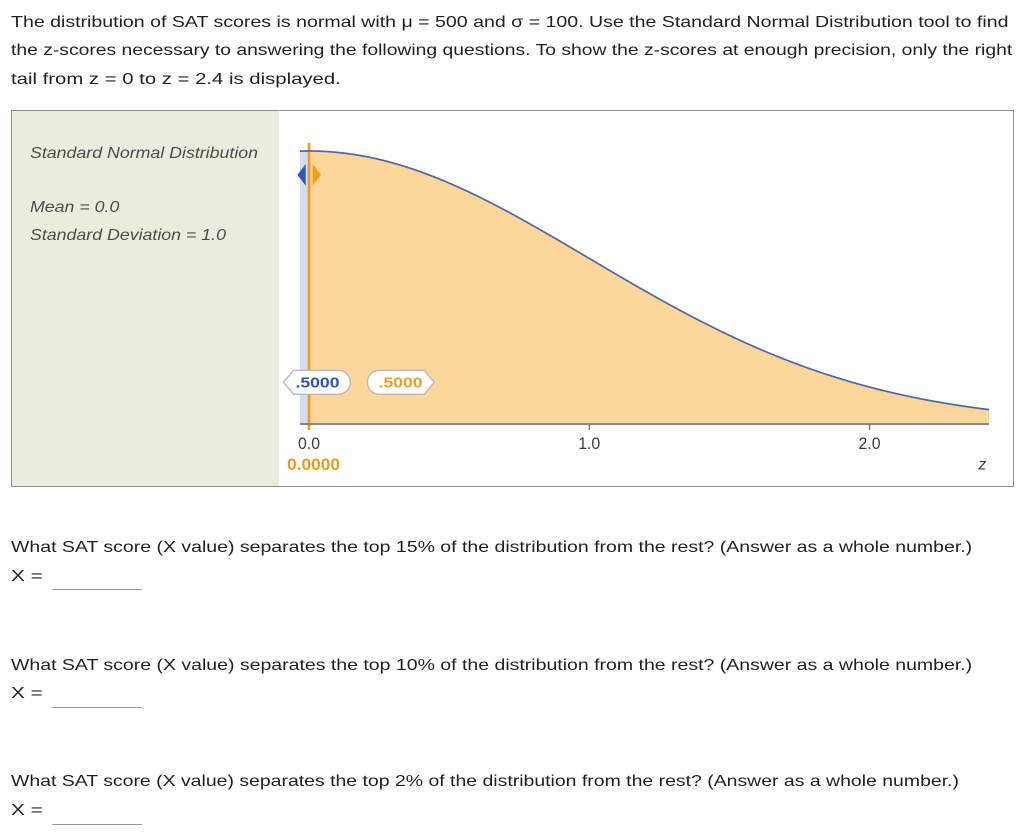 The image size is (1024, 840). What do you see at coordinates (981, 464) in the screenshot?
I see `svg-text: z` at bounding box center [981, 464].